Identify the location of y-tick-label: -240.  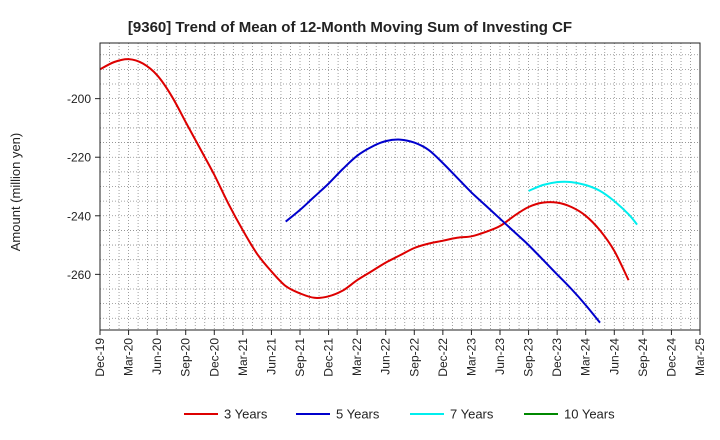
(79, 216).